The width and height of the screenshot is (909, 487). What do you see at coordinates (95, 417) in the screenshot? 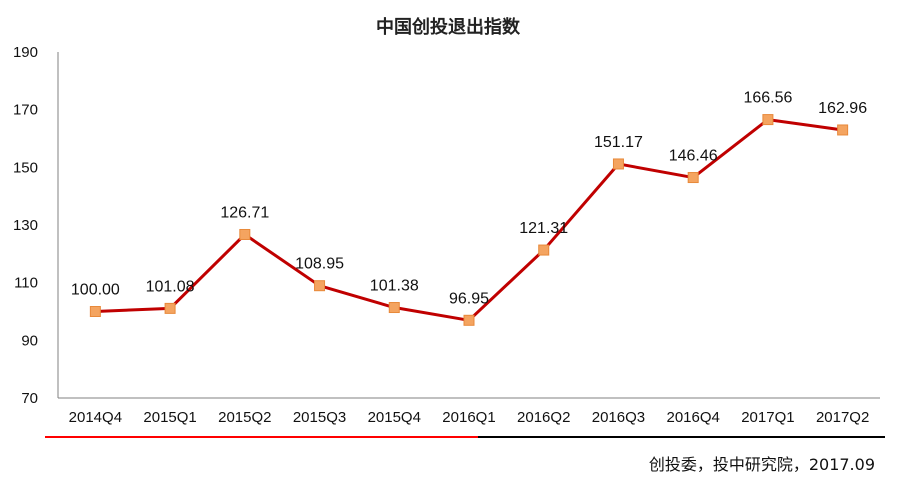
I see `x-tick-label: 2014Q4` at bounding box center [95, 417].